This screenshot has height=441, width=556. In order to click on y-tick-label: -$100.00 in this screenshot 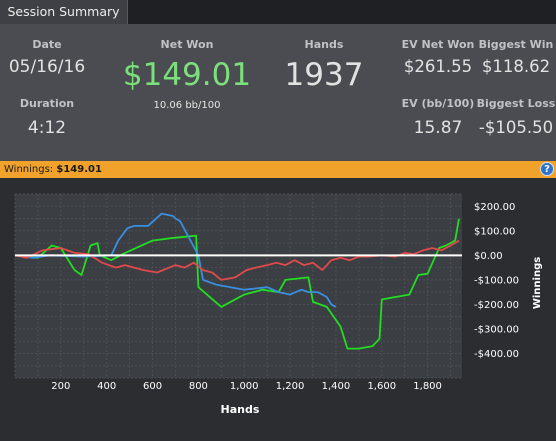, I will do `click(496, 280)`.